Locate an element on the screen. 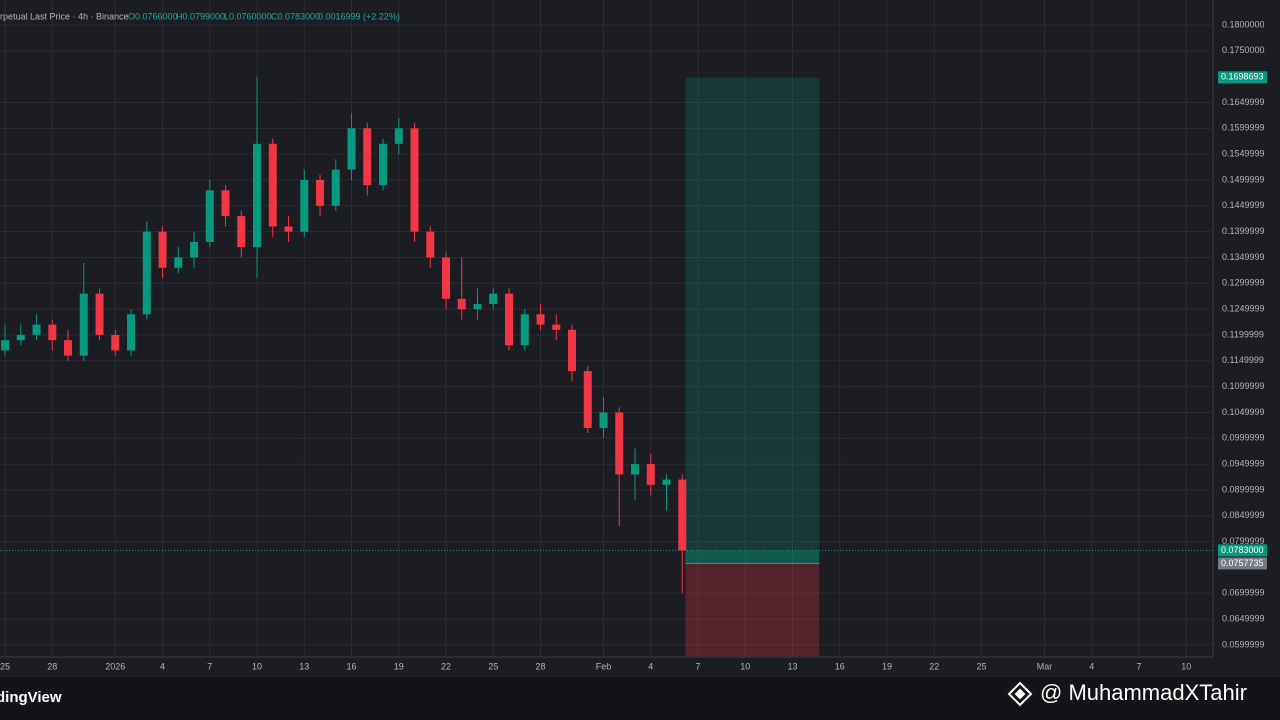 This screenshot has height=720, width=1280. price-tag-label: 0.0783000 is located at coordinates (1242, 550).